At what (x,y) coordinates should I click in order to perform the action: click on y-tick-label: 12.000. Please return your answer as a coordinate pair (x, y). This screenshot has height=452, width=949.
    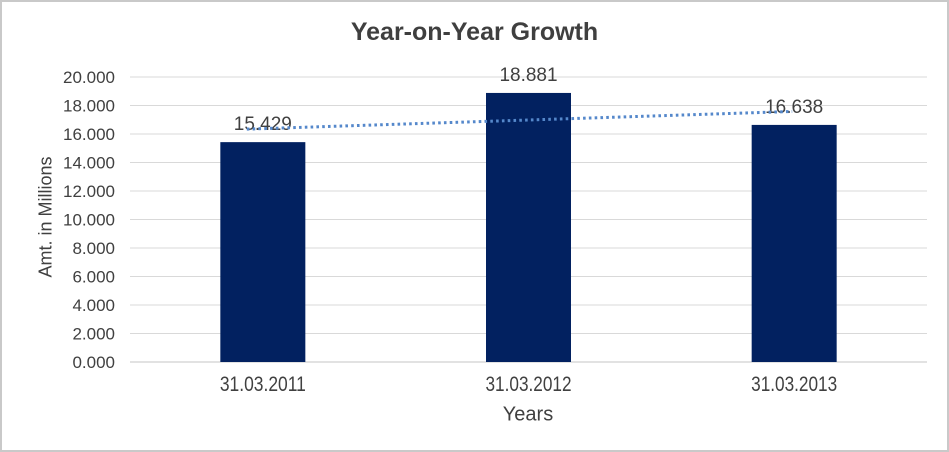
    Looking at the image, I should click on (89, 191).